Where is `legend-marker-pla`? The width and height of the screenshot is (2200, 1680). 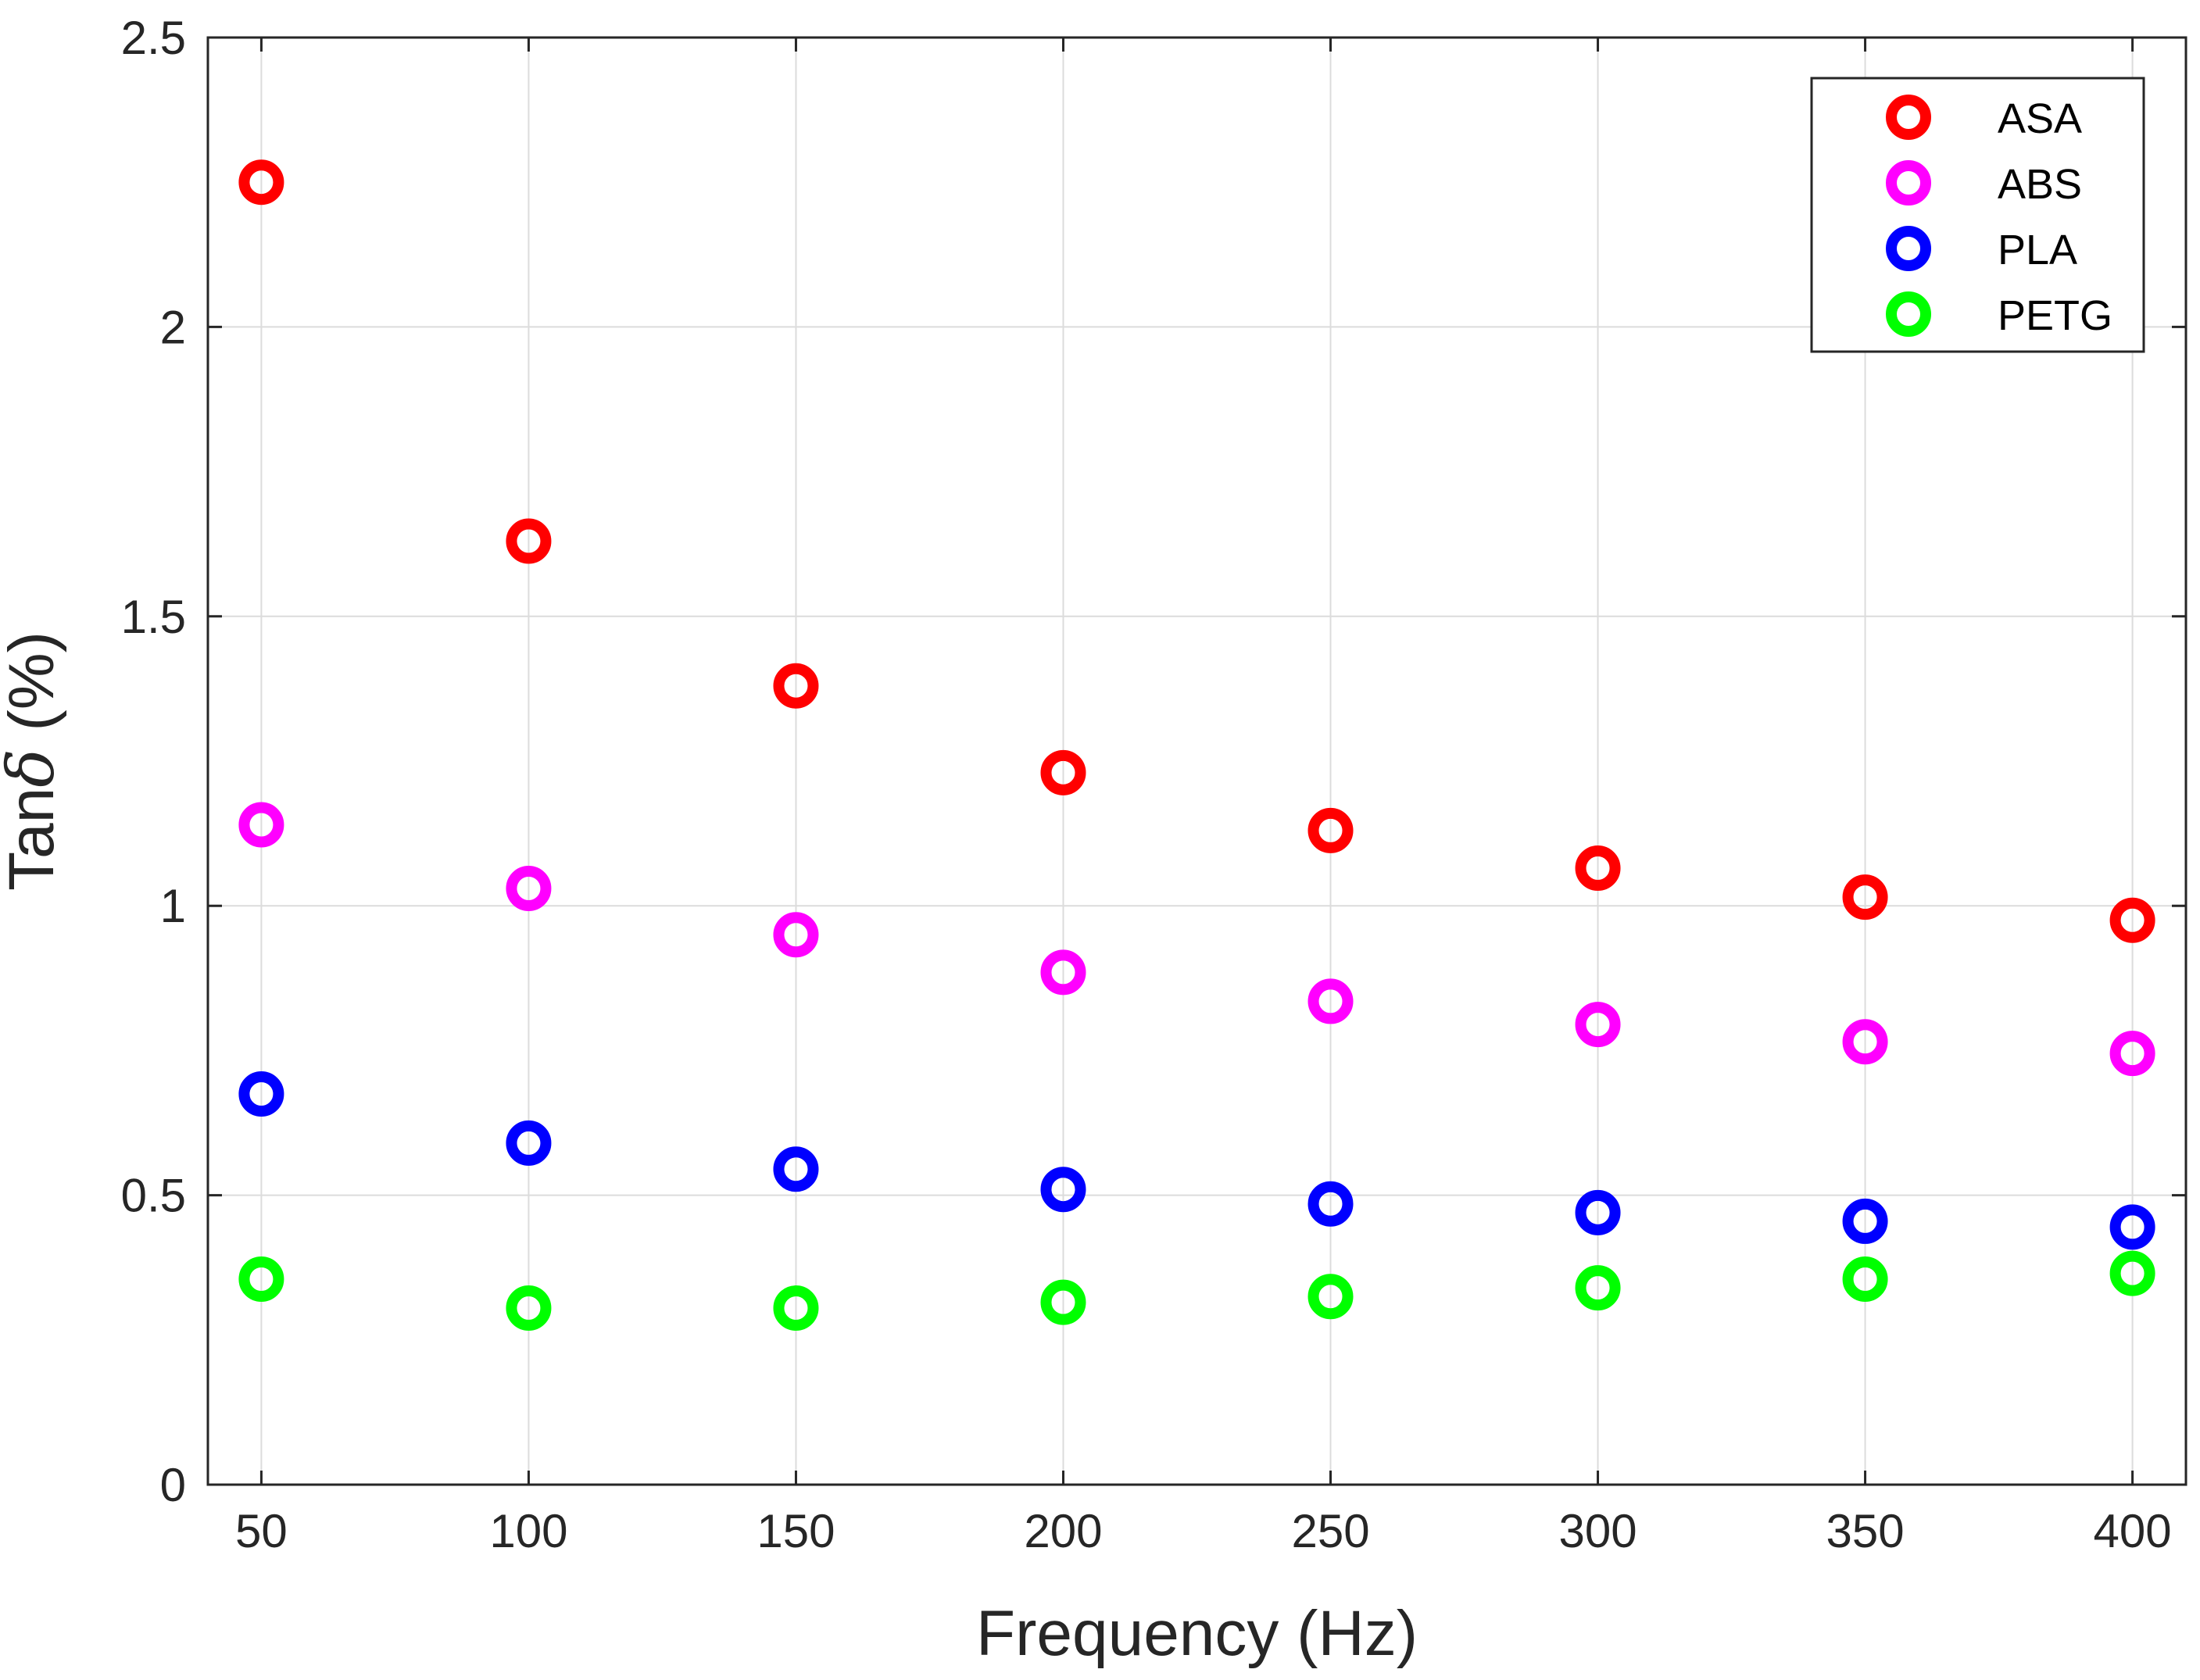 legend-marker-pla is located at coordinates (1908, 248).